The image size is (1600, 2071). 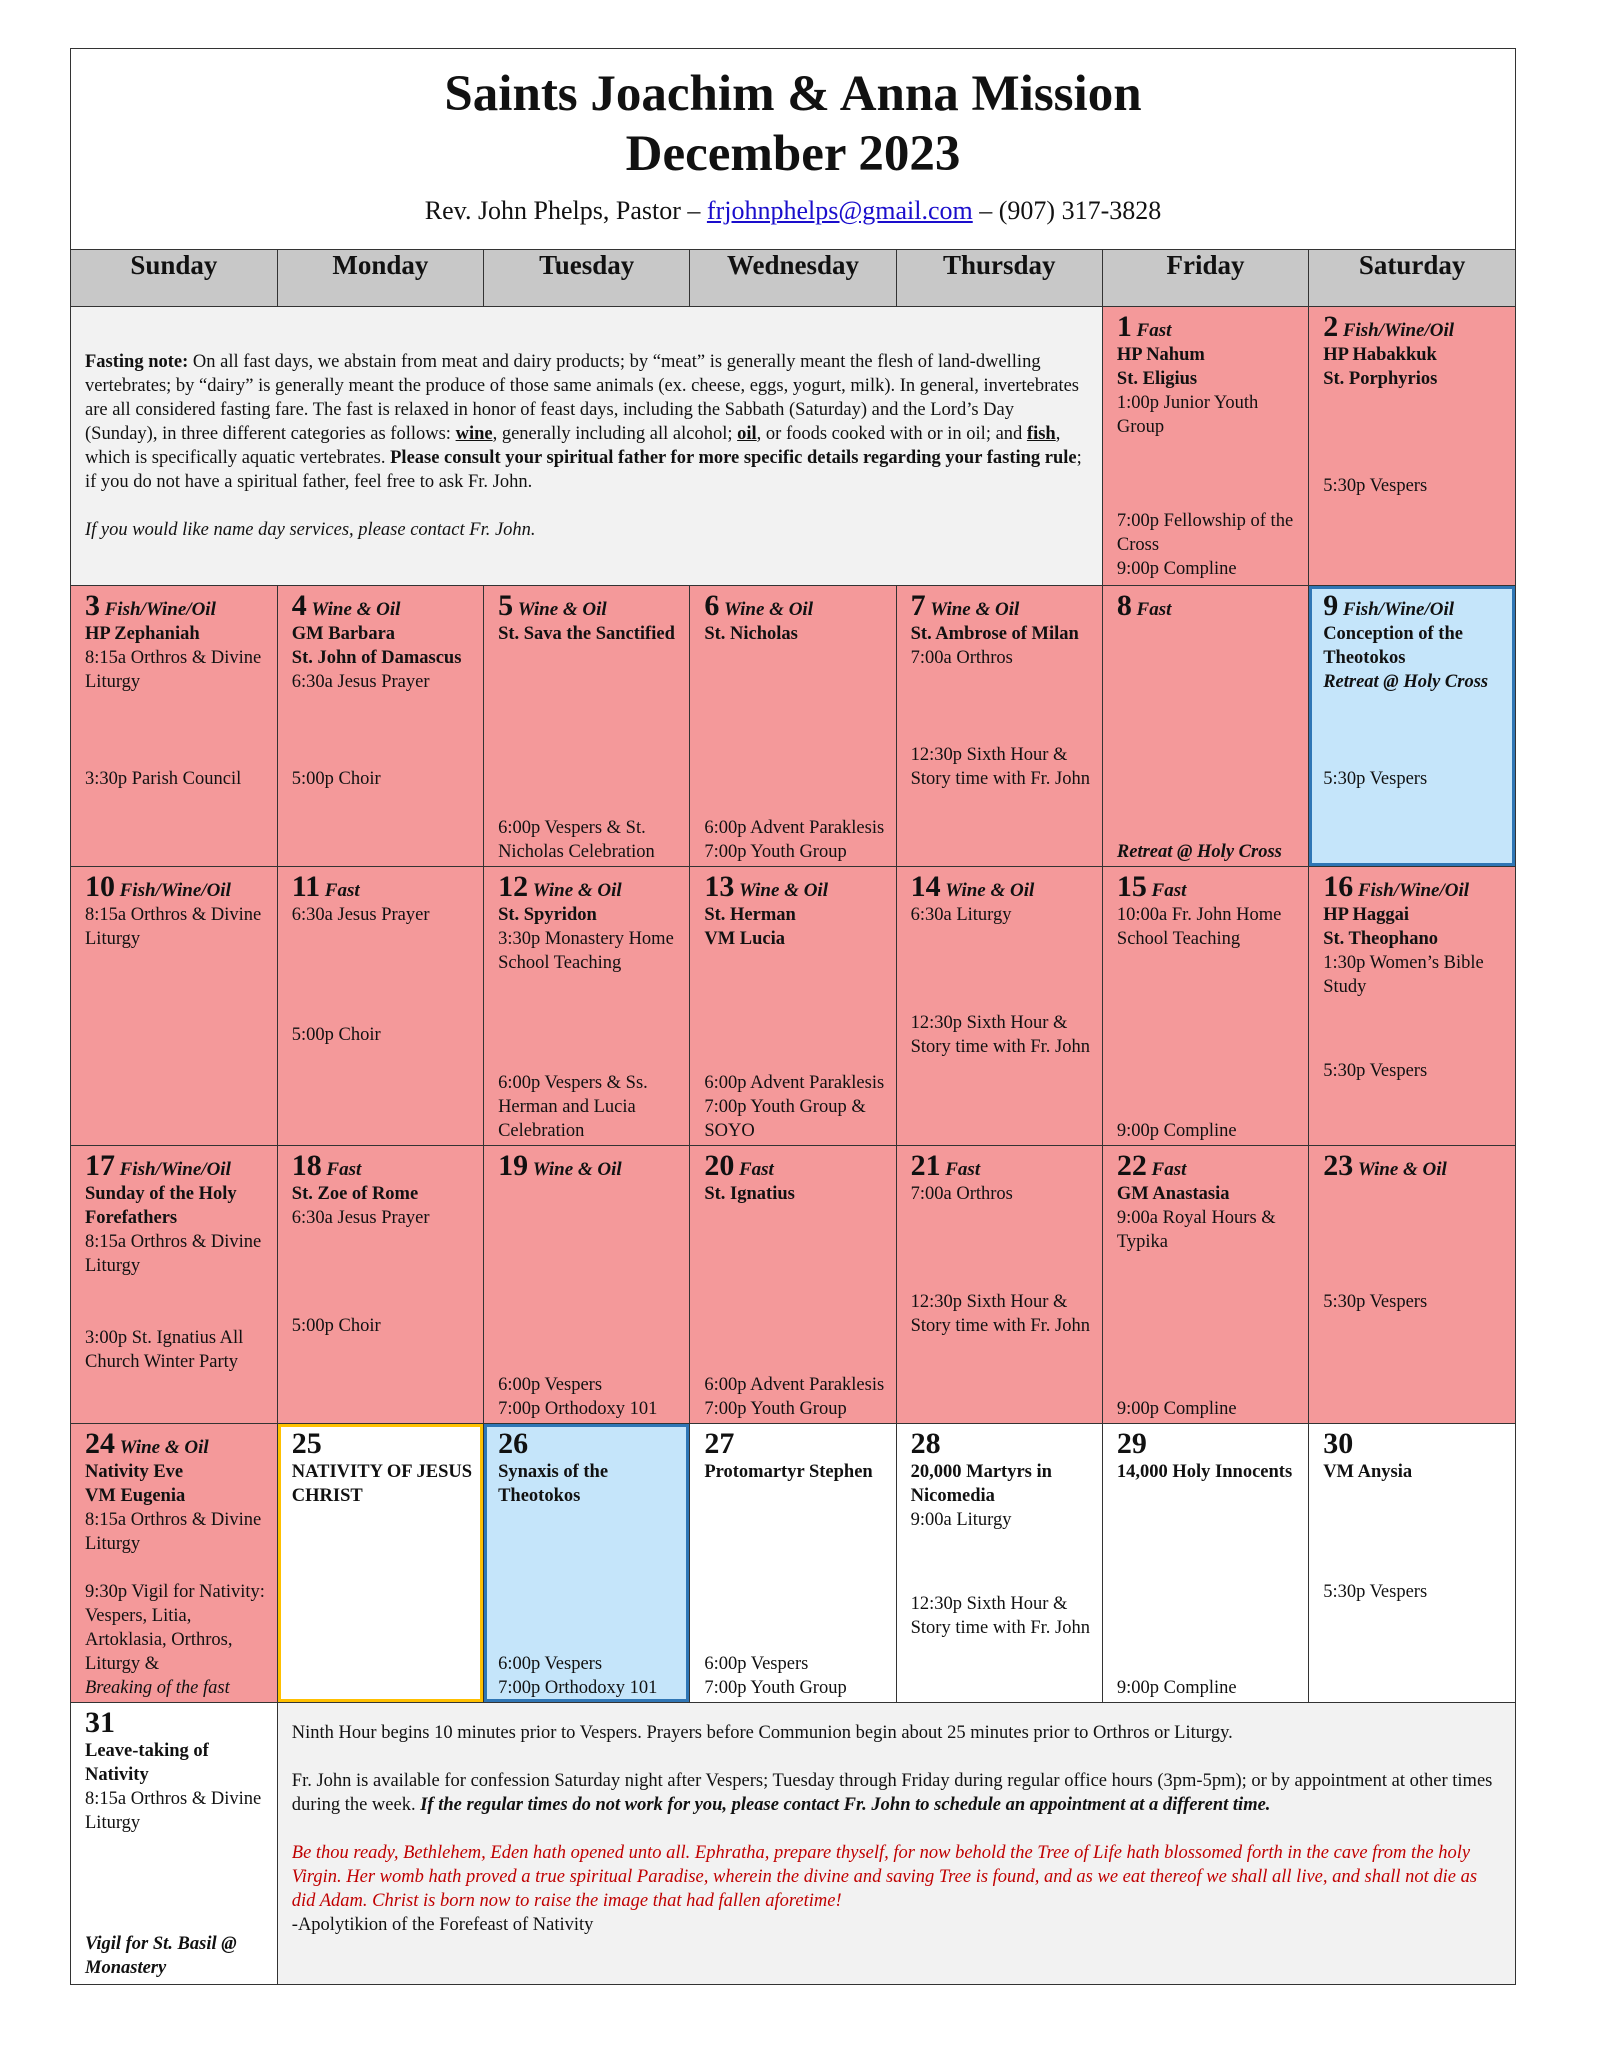 What do you see at coordinates (1375, 486) in the screenshot?
I see `event: 5:30p Vespers` at bounding box center [1375, 486].